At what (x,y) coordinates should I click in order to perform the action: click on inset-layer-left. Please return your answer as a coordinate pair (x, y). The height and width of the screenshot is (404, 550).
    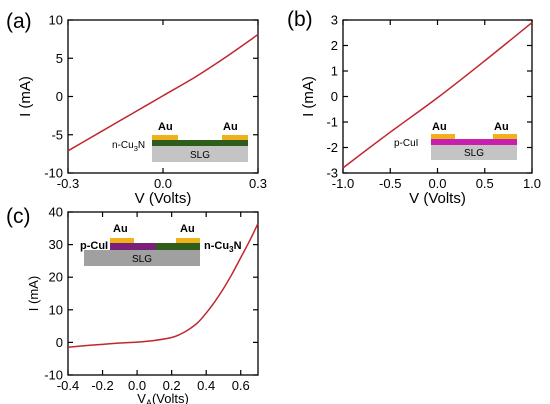
    Looking at the image, I should click on (133, 246).